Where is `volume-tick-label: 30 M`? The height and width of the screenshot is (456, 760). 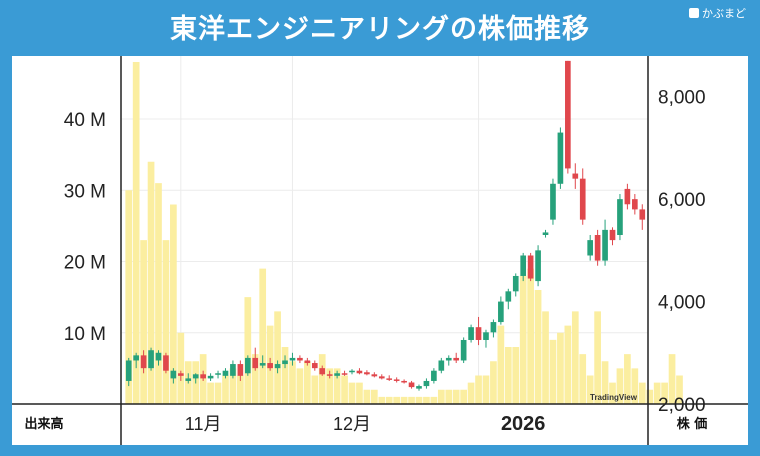
volume-tick-label: 30 M is located at coordinates (85, 191).